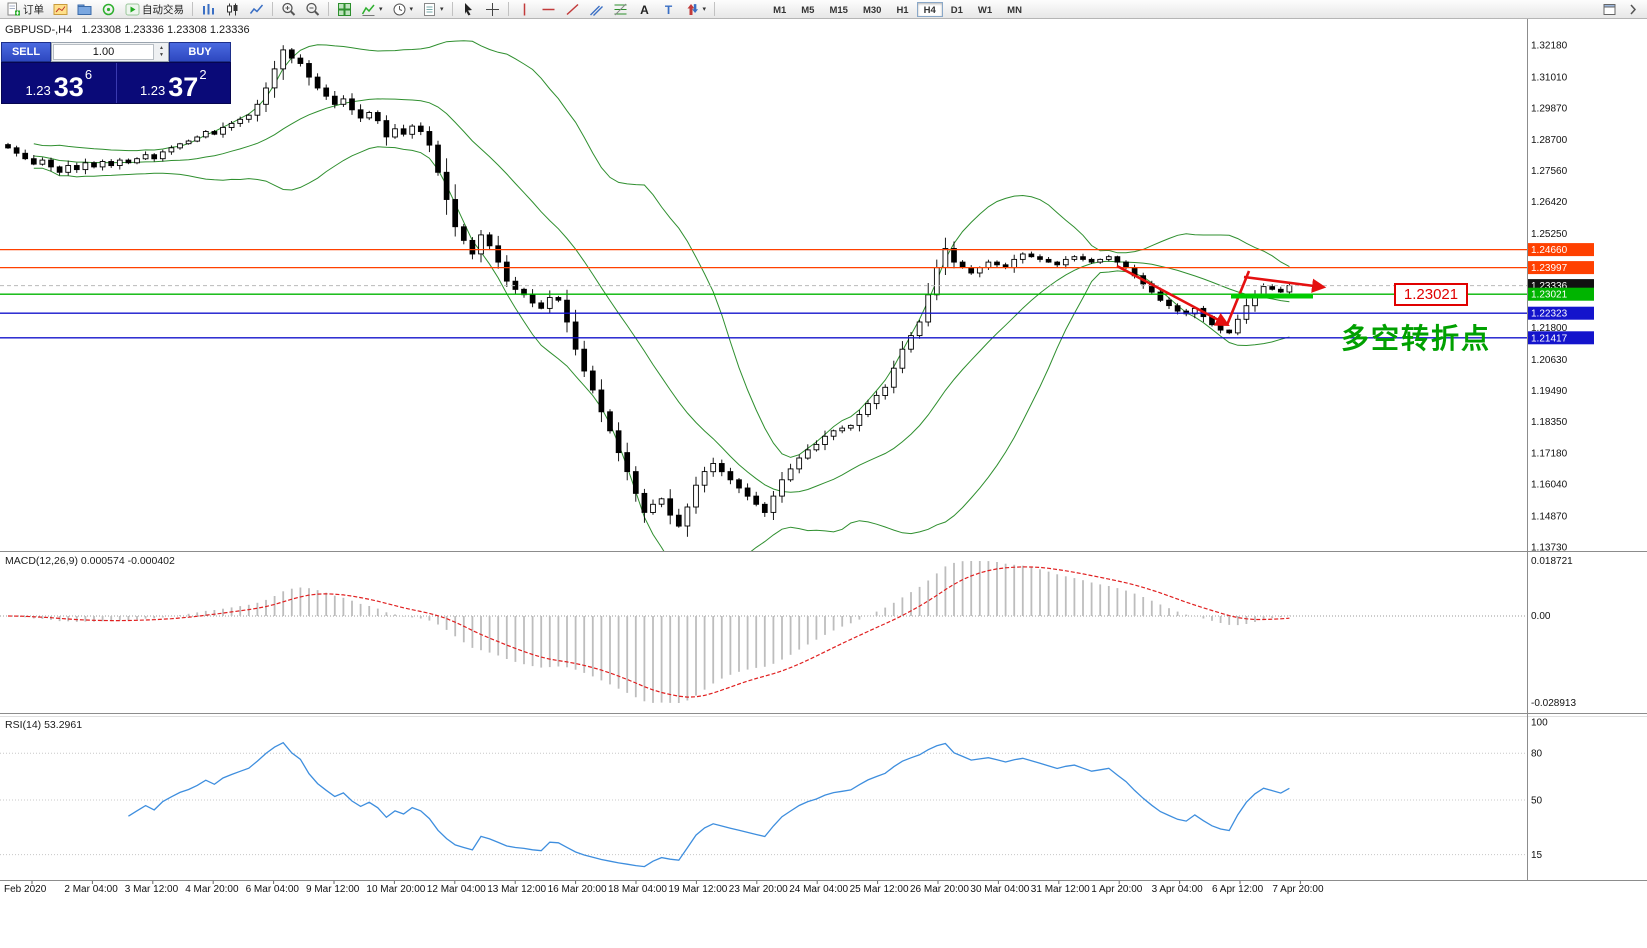  What do you see at coordinates (1298, 889) in the screenshot?
I see `time-axis-label: 7 Apr 20:00` at bounding box center [1298, 889].